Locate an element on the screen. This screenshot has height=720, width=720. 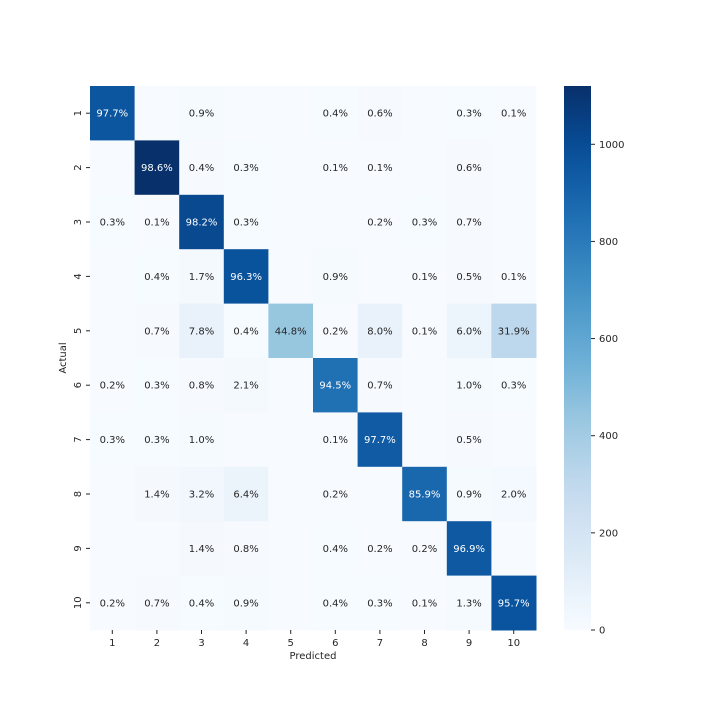
x-tick-label: 2 is located at coordinates (157, 643).